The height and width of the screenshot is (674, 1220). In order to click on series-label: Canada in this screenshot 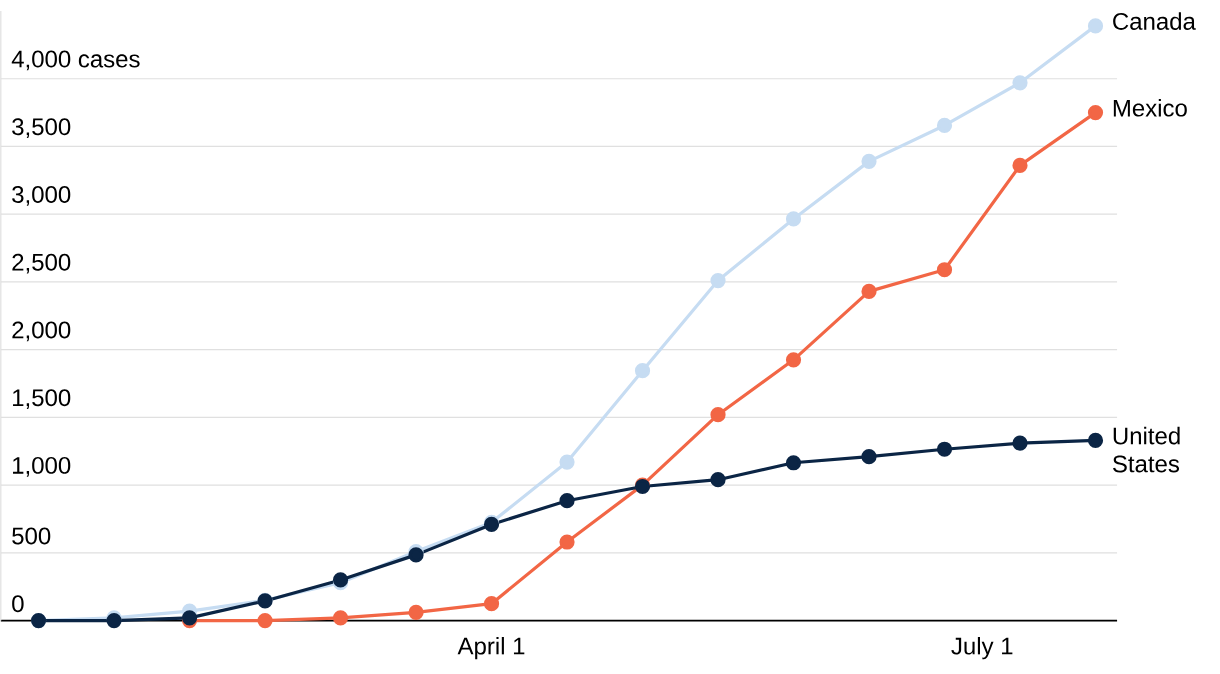, I will do `click(1154, 21)`.